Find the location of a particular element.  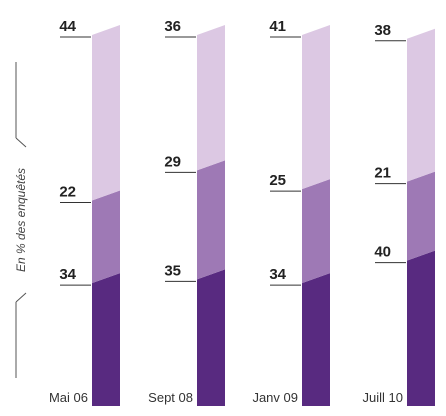

category-label-3: Janv 09 is located at coordinates (275, 397).